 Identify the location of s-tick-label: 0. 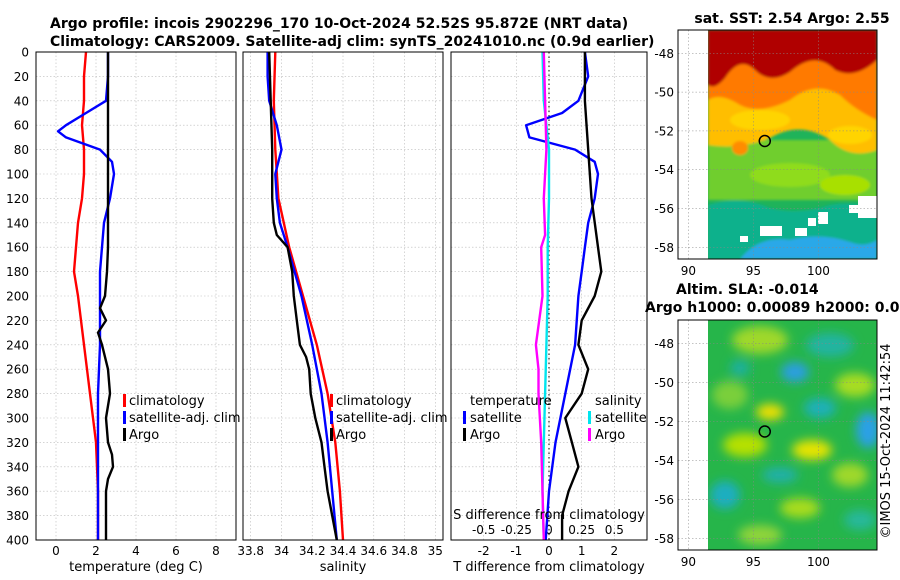
(549, 530).